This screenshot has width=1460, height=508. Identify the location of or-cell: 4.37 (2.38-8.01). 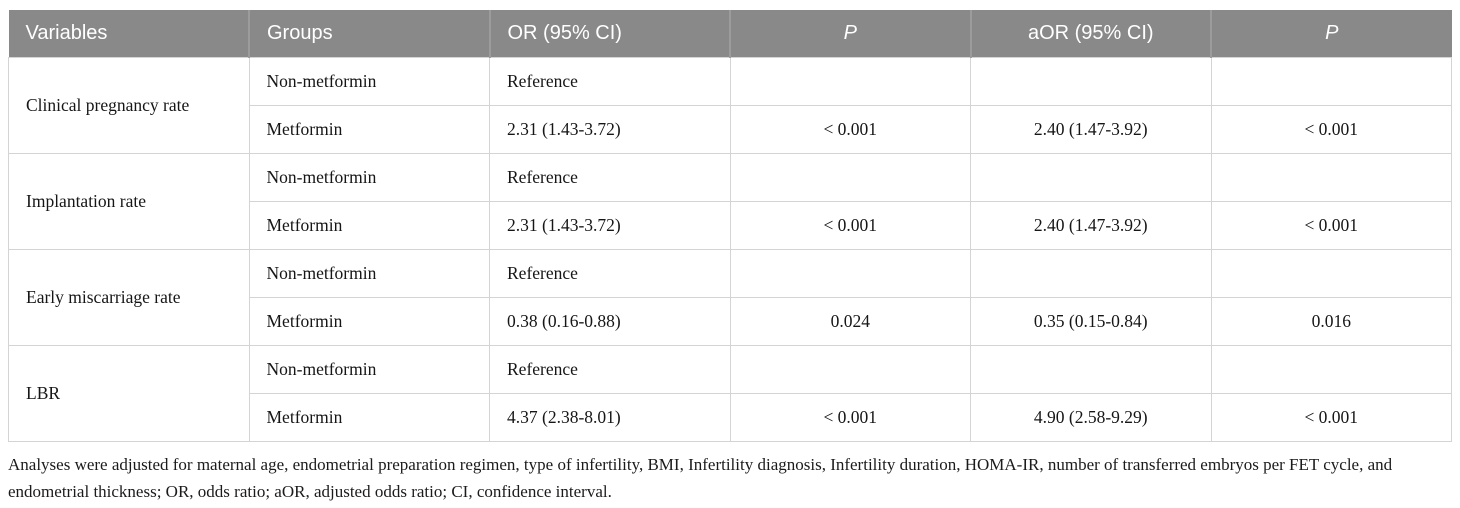
(610, 417).